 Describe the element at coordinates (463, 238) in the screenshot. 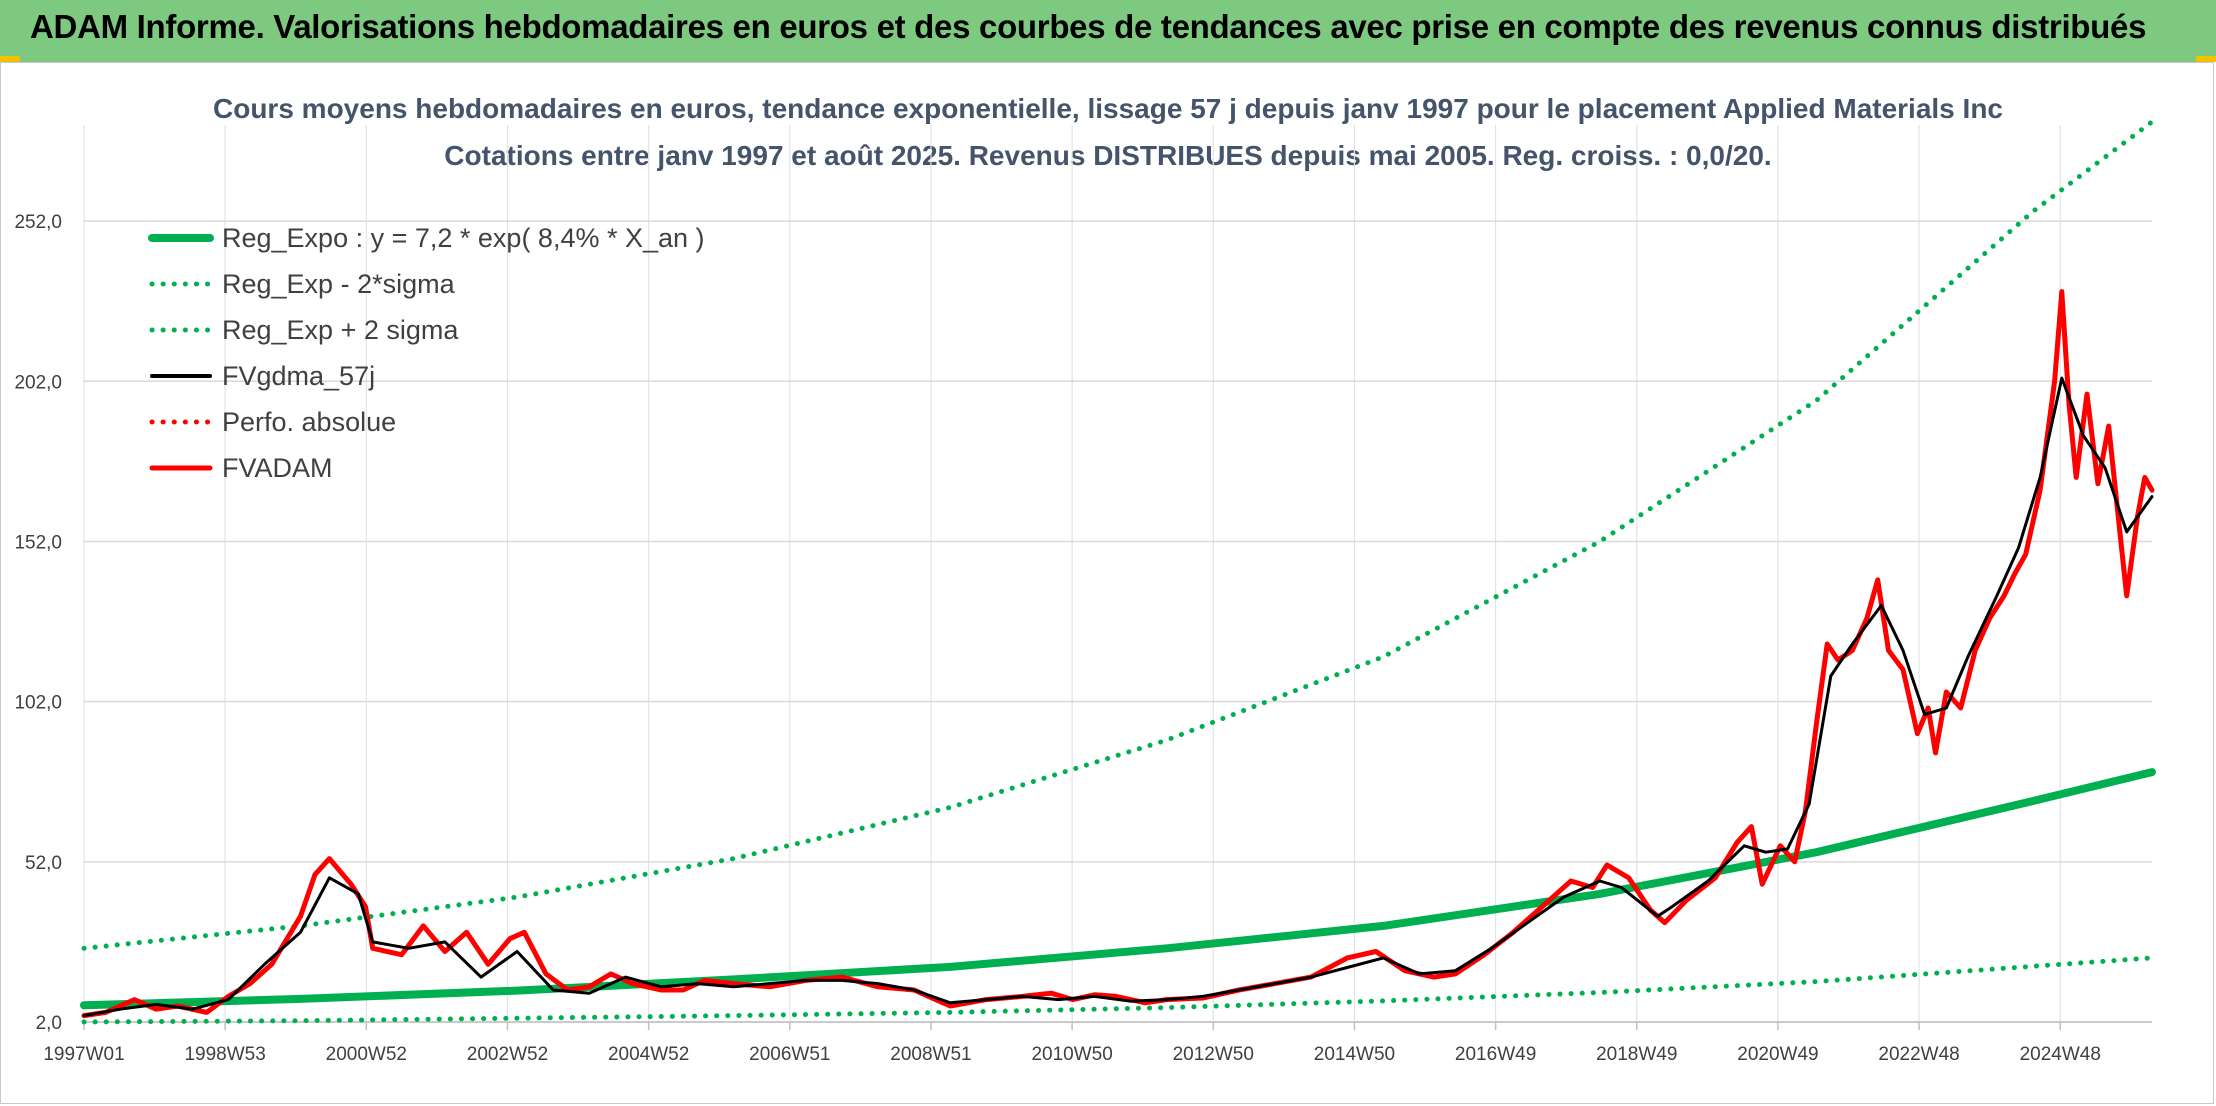

I see `legend-label: Reg_Expo : y = 7,2 * exp( 8,4% * X_an )` at that location.